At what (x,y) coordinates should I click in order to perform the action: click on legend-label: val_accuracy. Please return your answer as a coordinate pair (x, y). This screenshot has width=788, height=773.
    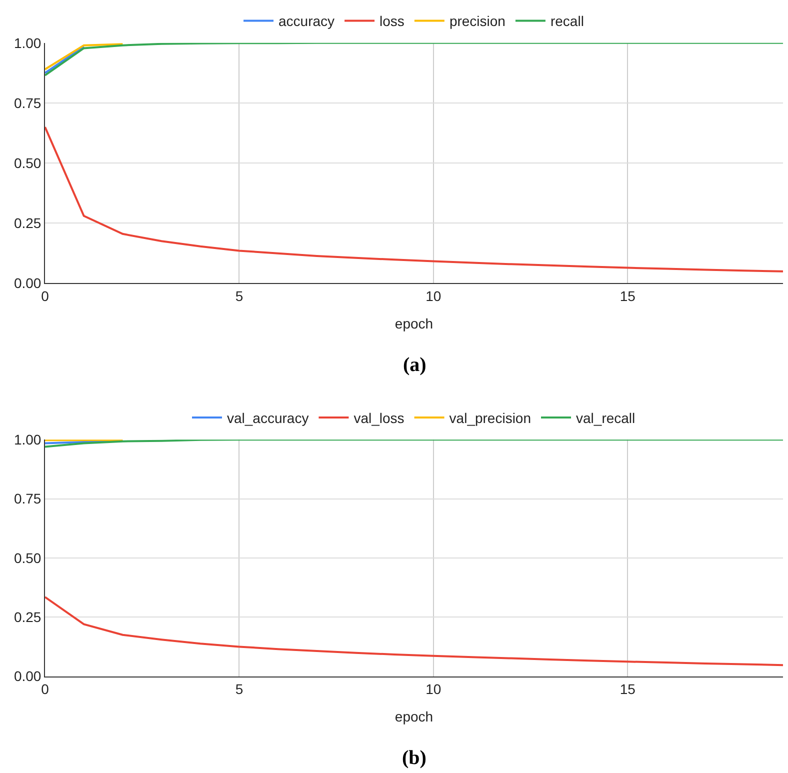
    Looking at the image, I should click on (268, 418).